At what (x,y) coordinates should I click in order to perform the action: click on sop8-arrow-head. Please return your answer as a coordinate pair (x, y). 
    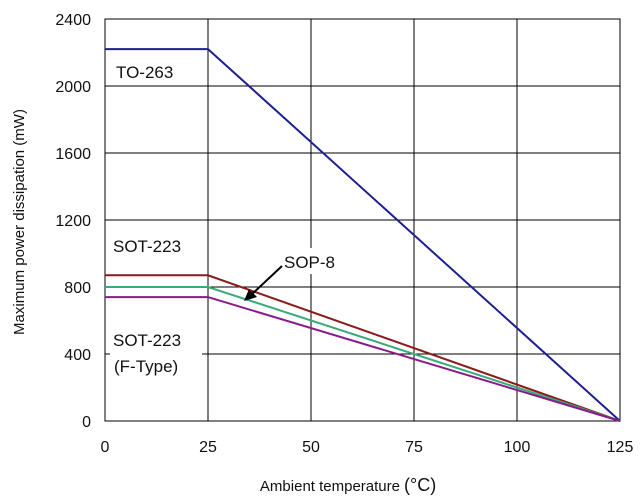
    Looking at the image, I should click on (250, 295).